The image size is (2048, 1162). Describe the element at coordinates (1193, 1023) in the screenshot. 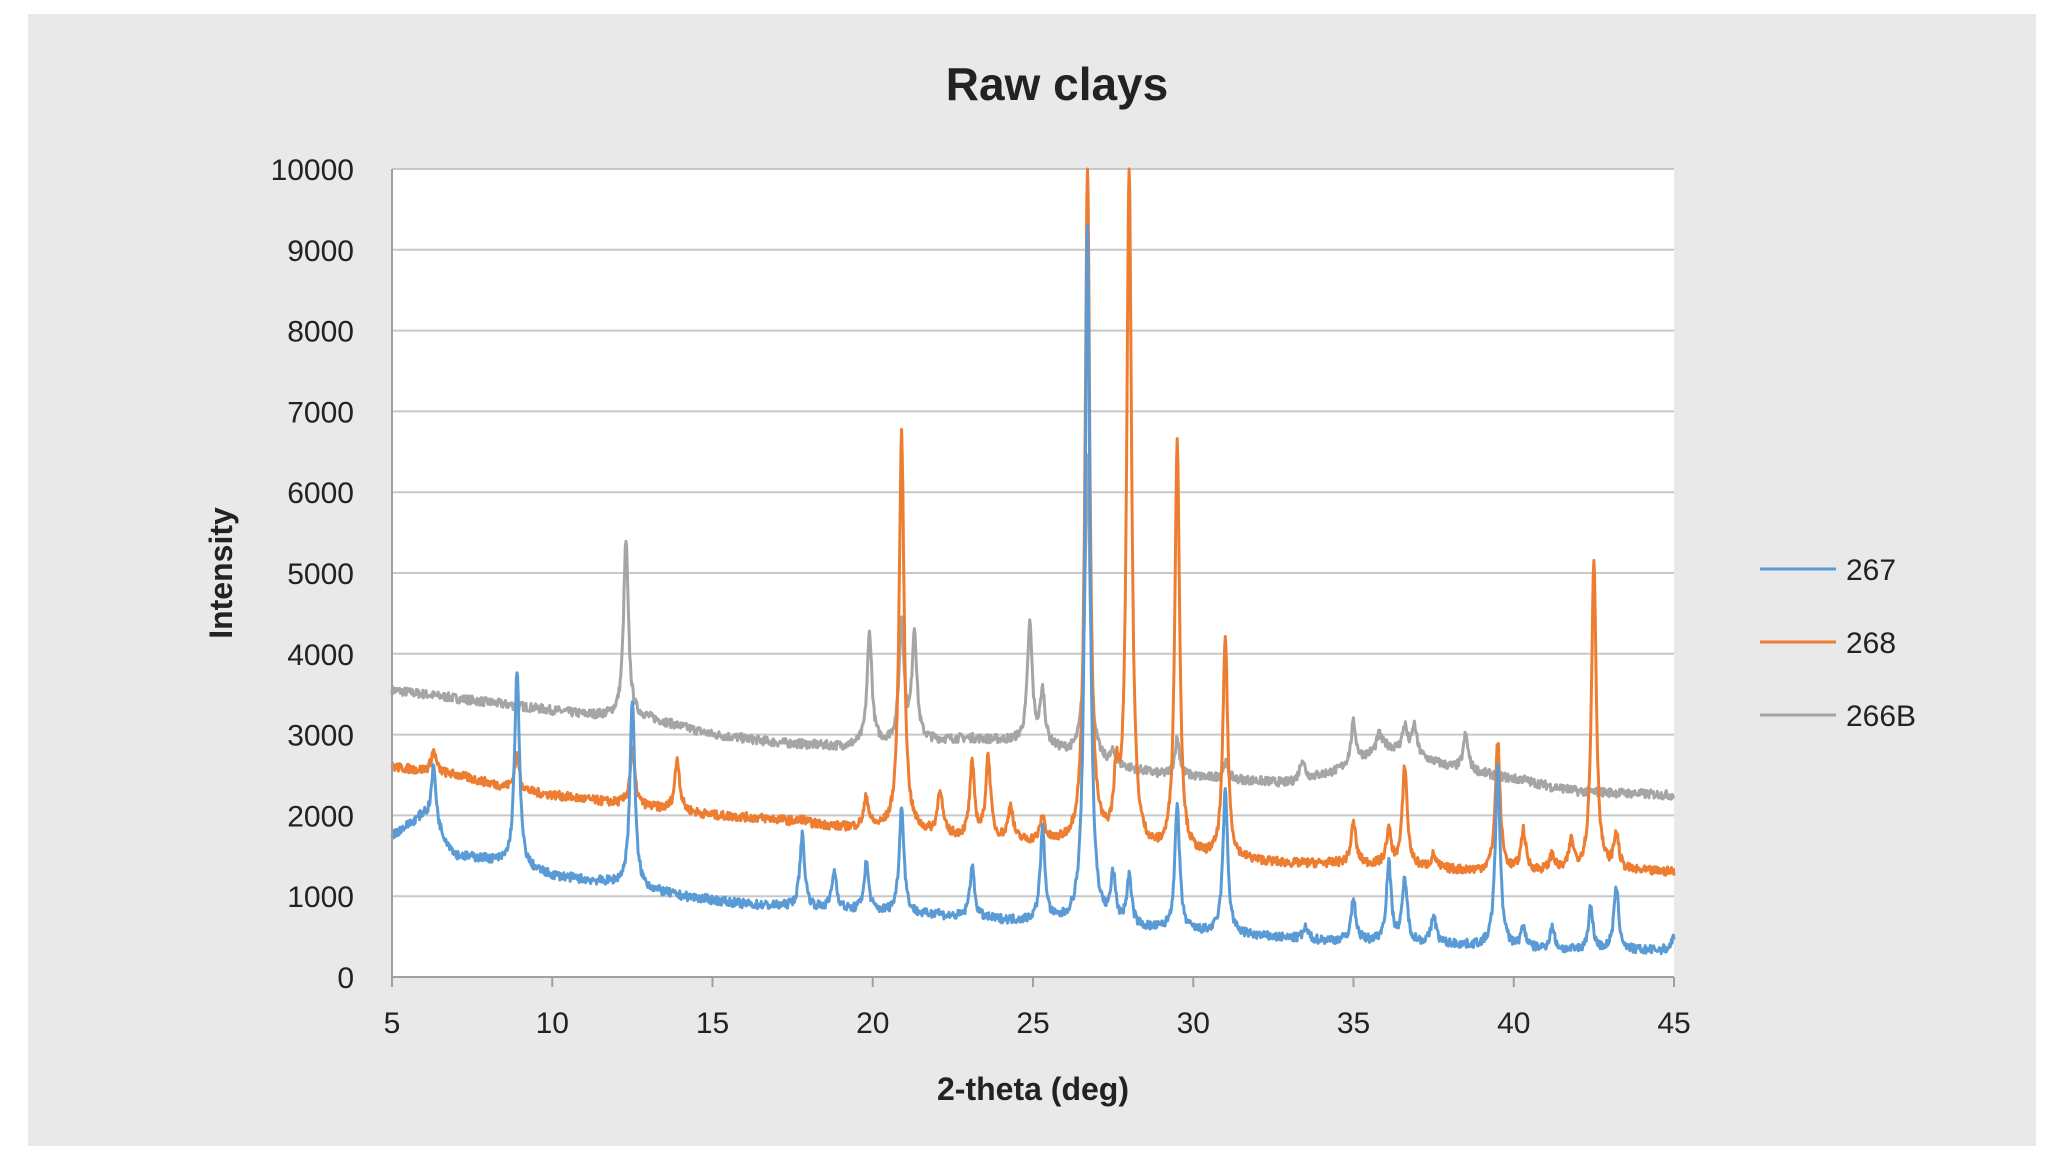

I see `x-tick-label-30: 30` at that location.